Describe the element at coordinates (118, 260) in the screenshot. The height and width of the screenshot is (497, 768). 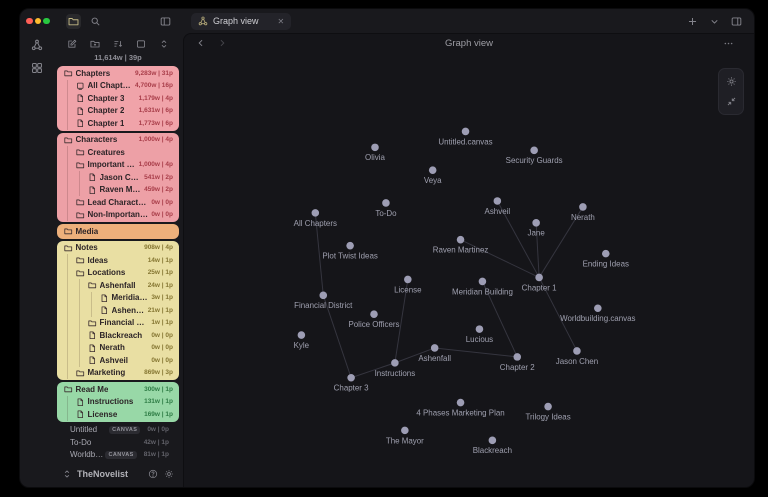
I see `tree-item-ideas: Ideas 14w | 1p` at that location.